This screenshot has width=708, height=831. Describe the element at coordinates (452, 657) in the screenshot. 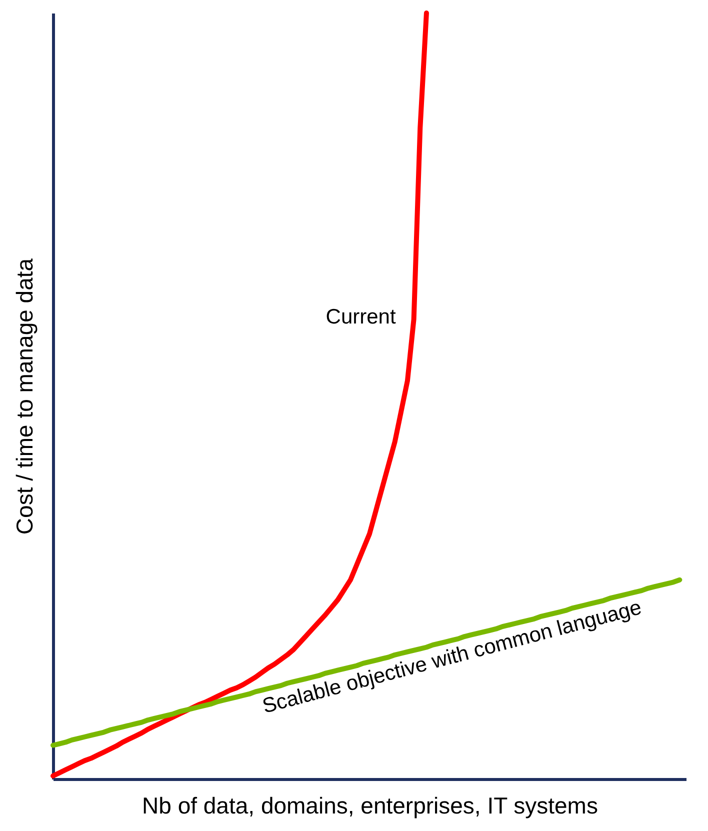

I see `text: Scalable objective with common language` at that location.